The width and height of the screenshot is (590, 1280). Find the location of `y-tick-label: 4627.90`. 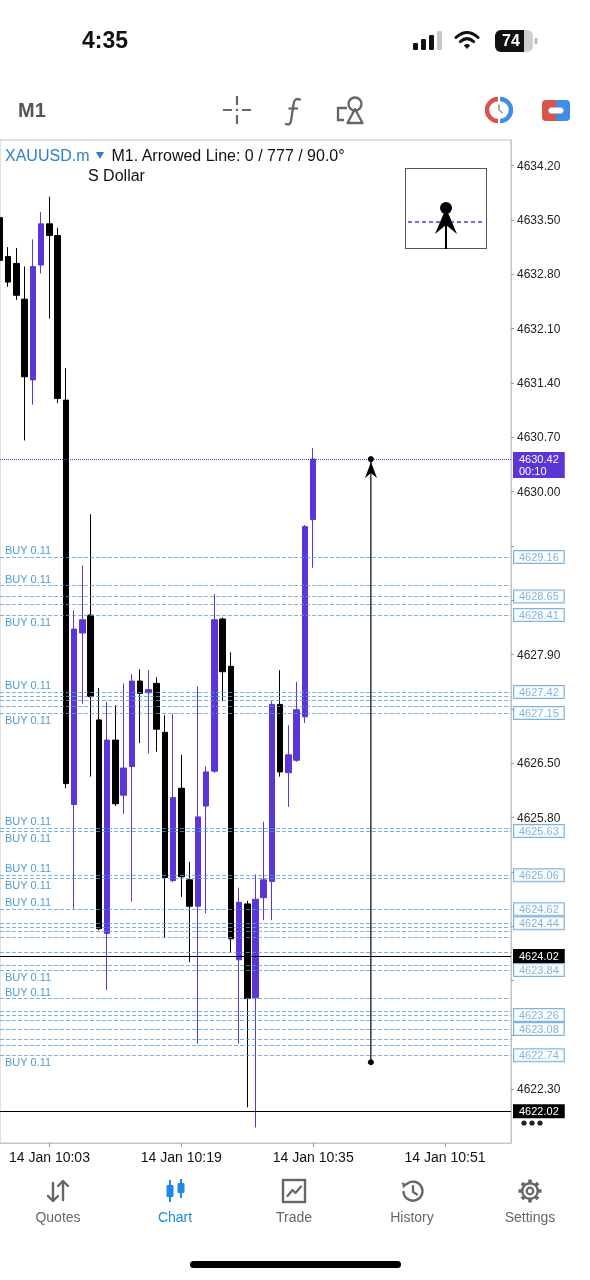

y-tick-label: 4627.90 is located at coordinates (539, 654).